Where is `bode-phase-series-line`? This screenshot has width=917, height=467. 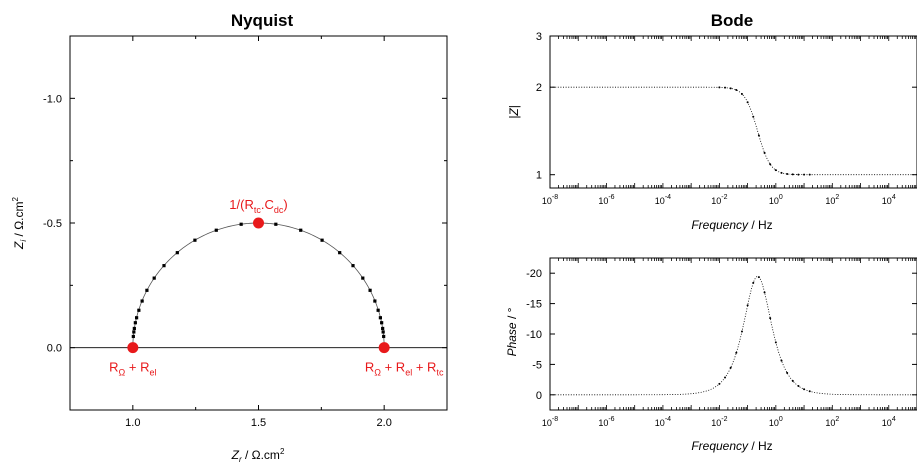 bode-phase-series-line is located at coordinates (733, 336).